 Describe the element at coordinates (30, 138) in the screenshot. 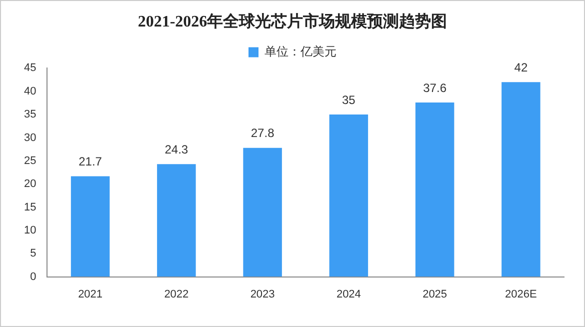

I see `y-tick-label: 30` at that location.